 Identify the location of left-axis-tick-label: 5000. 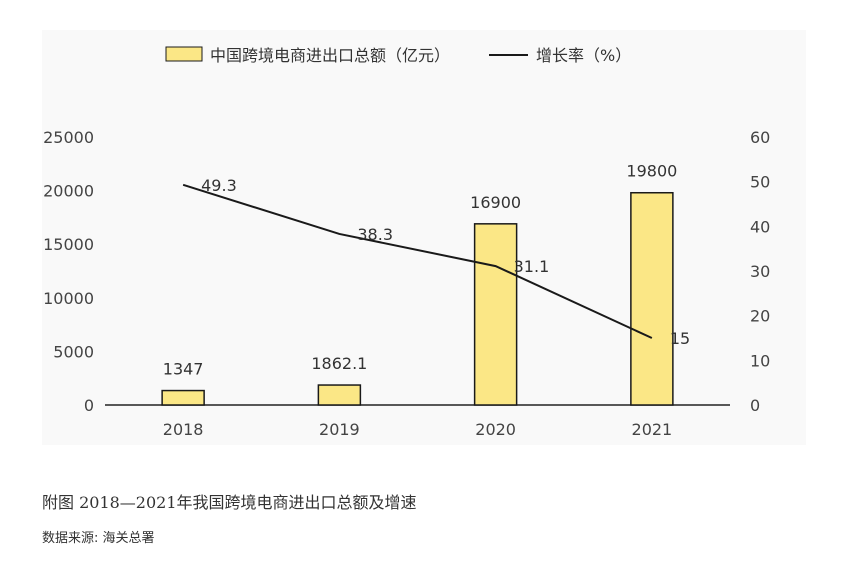
(73, 351).